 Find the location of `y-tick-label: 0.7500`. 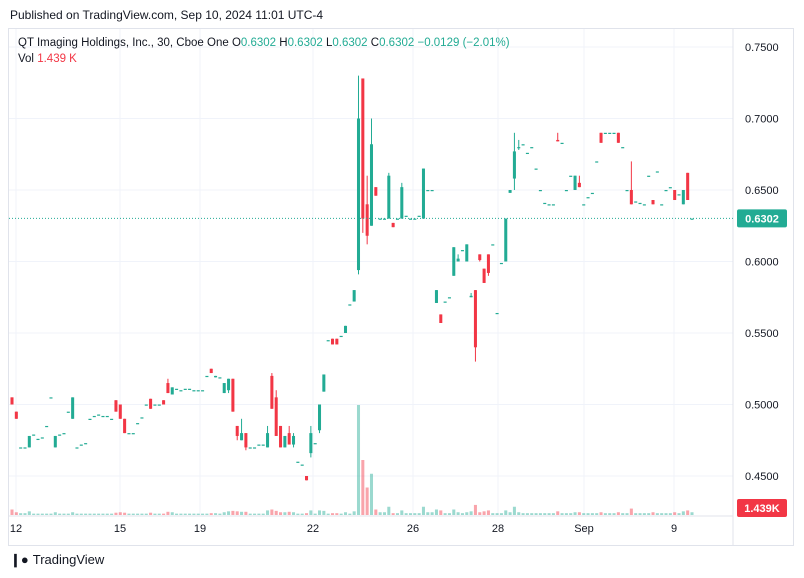

y-tick-label: 0.7500 is located at coordinates (762, 48).